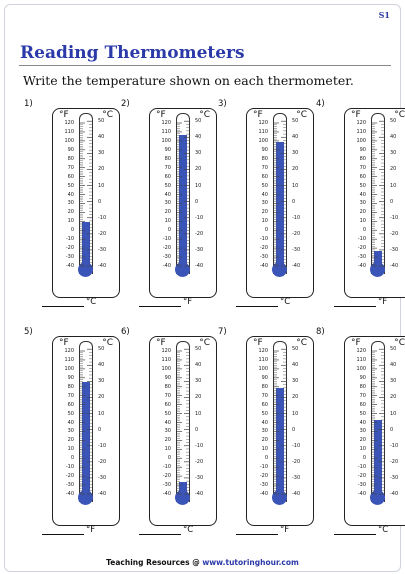  I want to click on thermometer-number: 1), so click(28, 104).